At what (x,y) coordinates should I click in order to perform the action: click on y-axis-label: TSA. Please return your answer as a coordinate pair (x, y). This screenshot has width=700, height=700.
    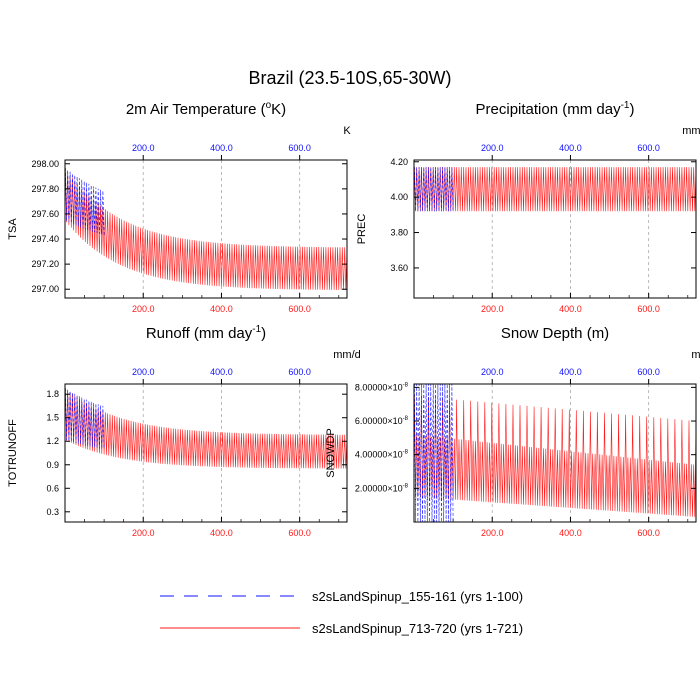
    Looking at the image, I should click on (13, 229).